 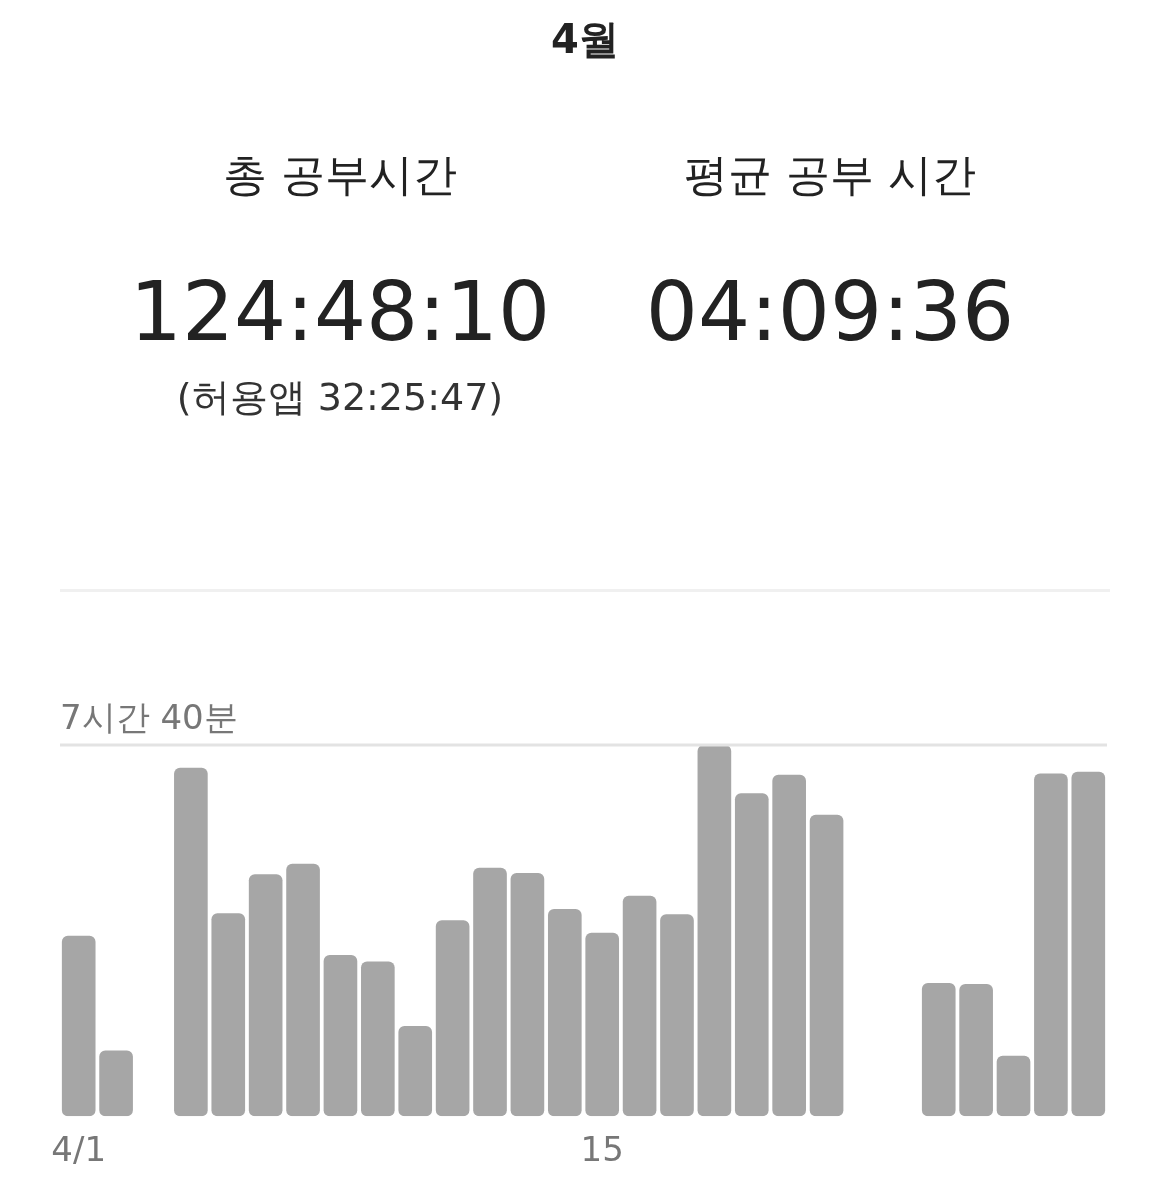 What do you see at coordinates (585, 39) in the screenshot?
I see `chart-title: 4월` at bounding box center [585, 39].